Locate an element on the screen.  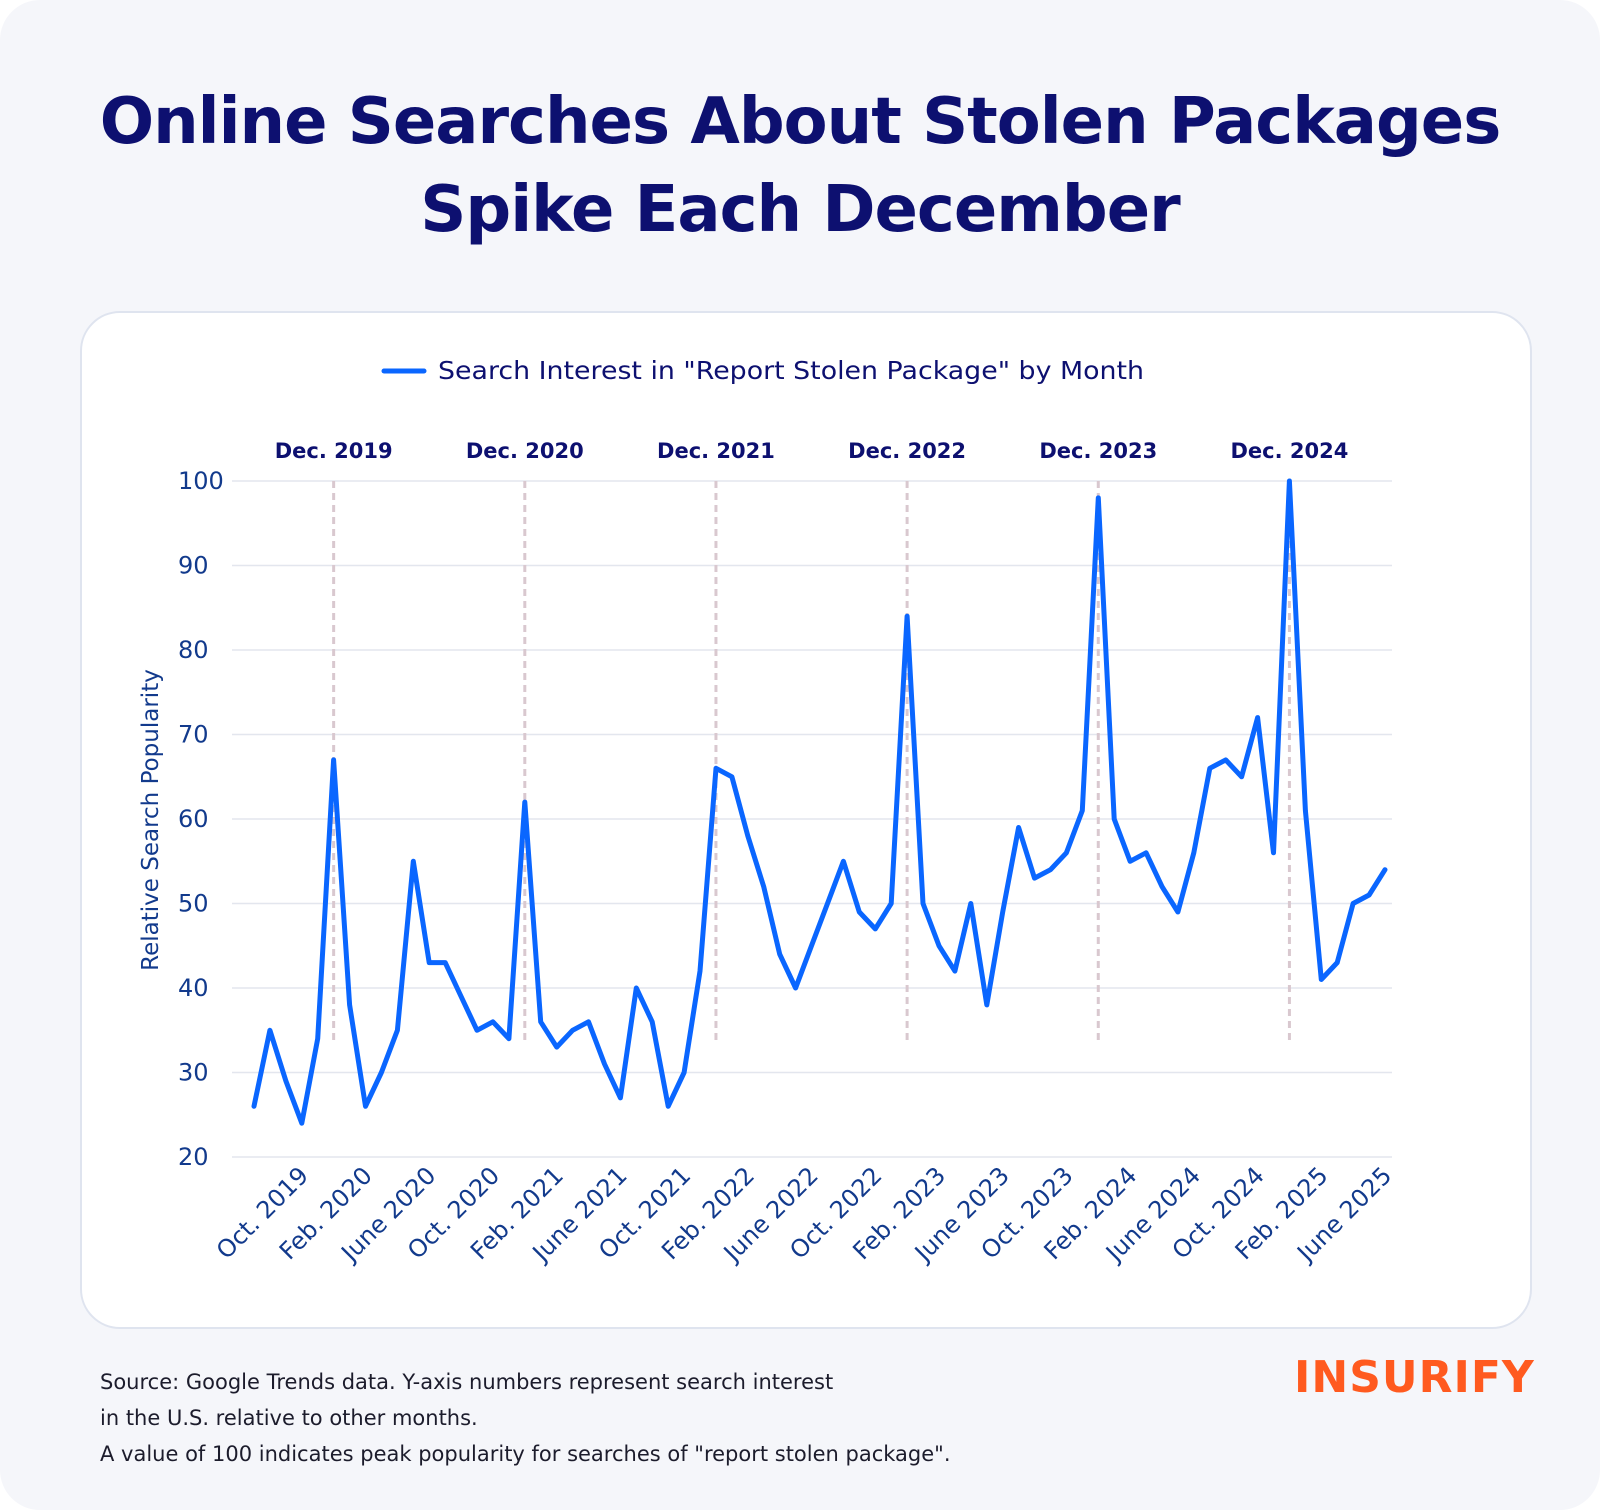
december-marker-label: Dec. 2022 is located at coordinates (907, 451).